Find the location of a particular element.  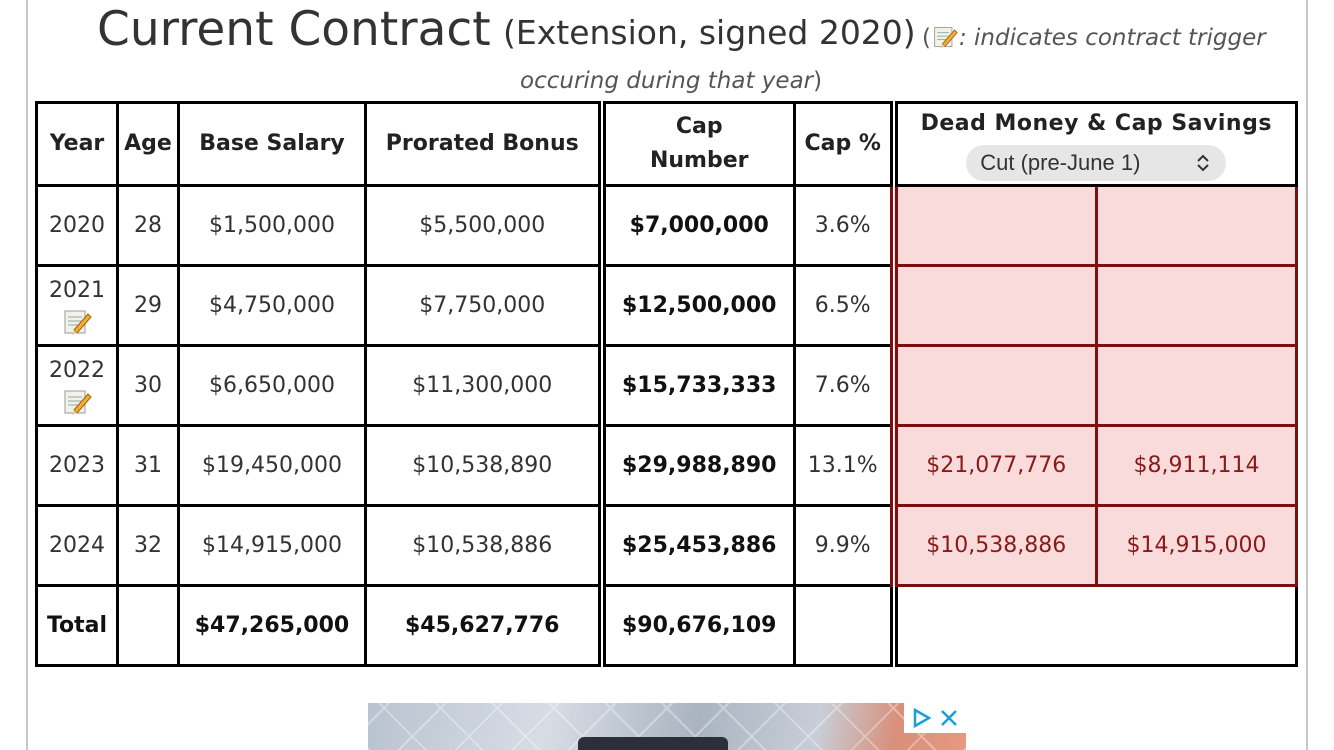

year-cell: 2020 is located at coordinates (77, 225).